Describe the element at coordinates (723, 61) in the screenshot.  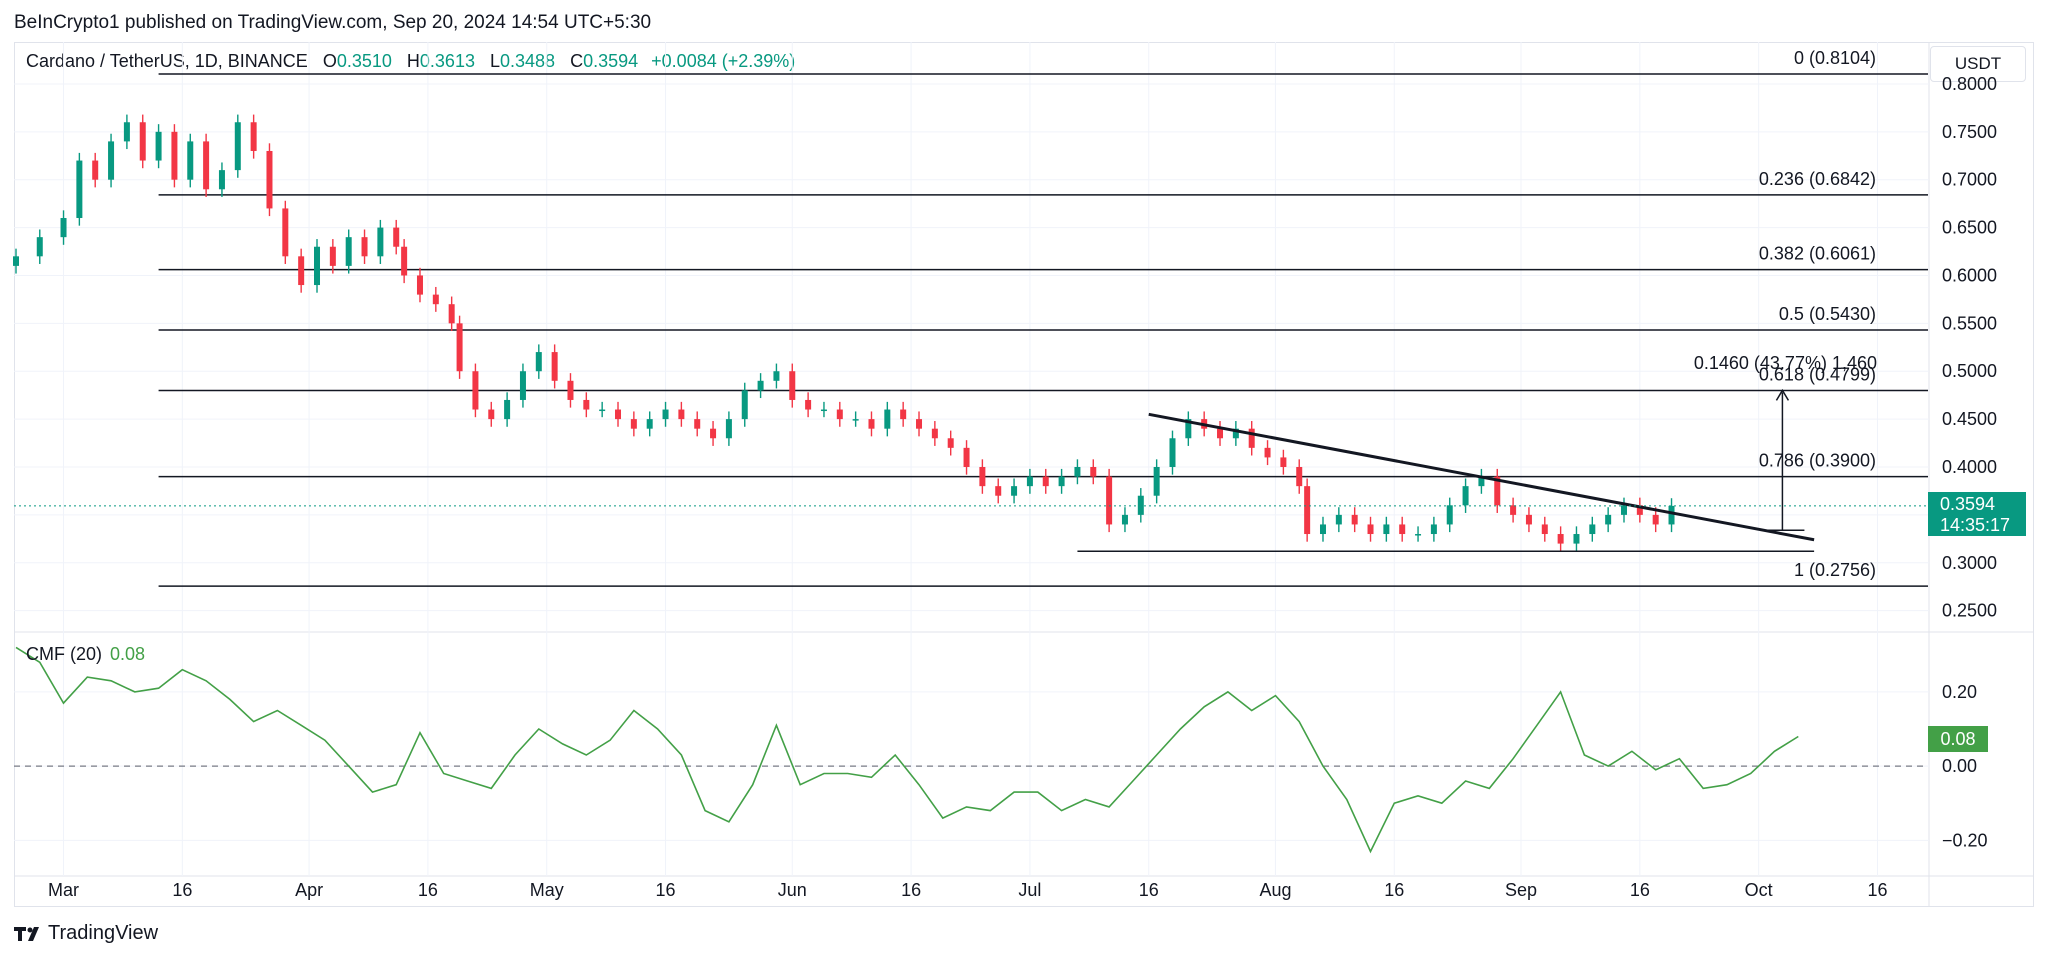
I see `change-value: +0.0084 (+2.39%)` at that location.